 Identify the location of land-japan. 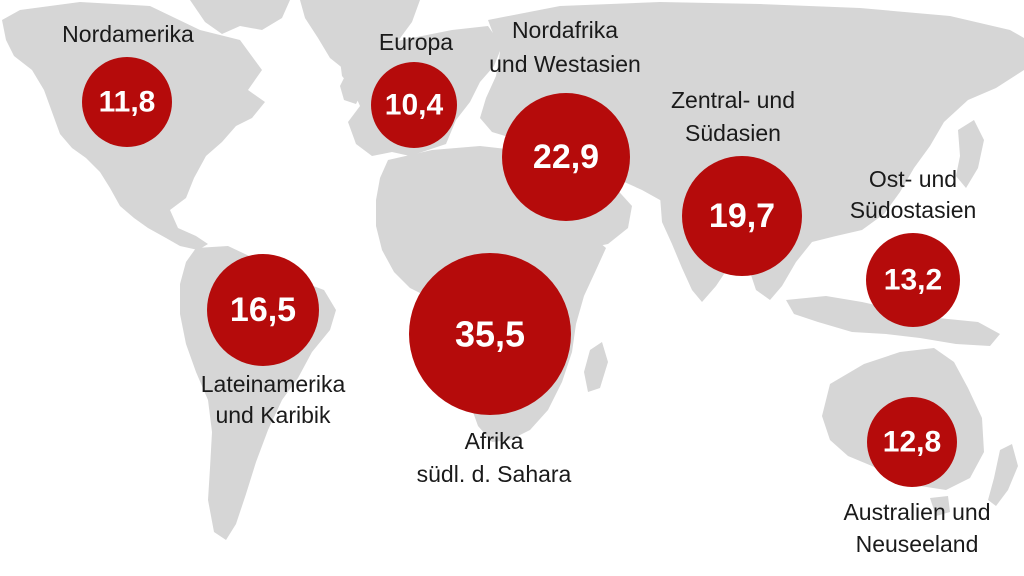
(970, 154).